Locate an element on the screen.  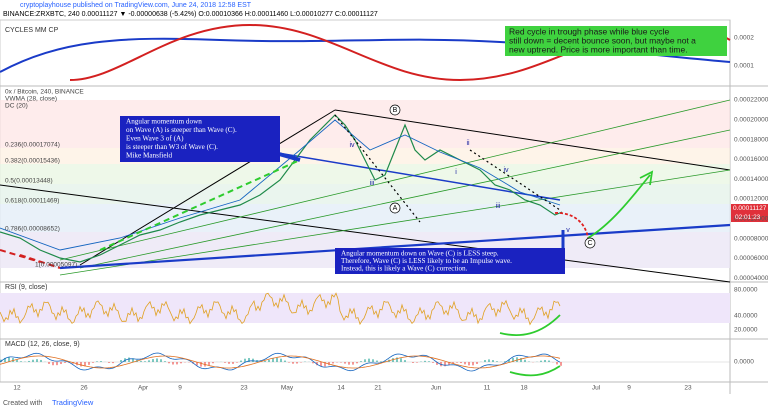
wave-label: A is located at coordinates (395, 208).